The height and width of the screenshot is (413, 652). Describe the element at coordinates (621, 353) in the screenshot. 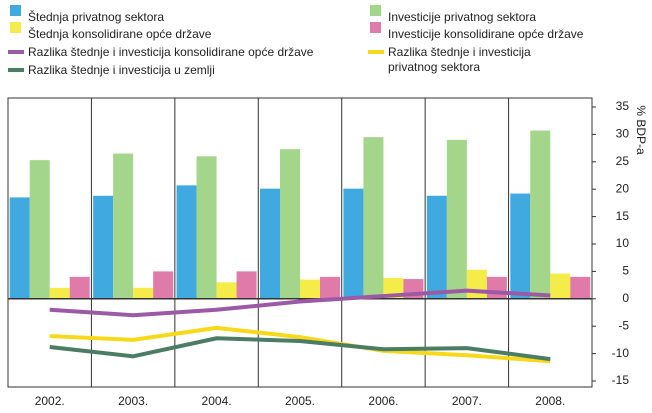

I see `y-tick-label: -10` at that location.